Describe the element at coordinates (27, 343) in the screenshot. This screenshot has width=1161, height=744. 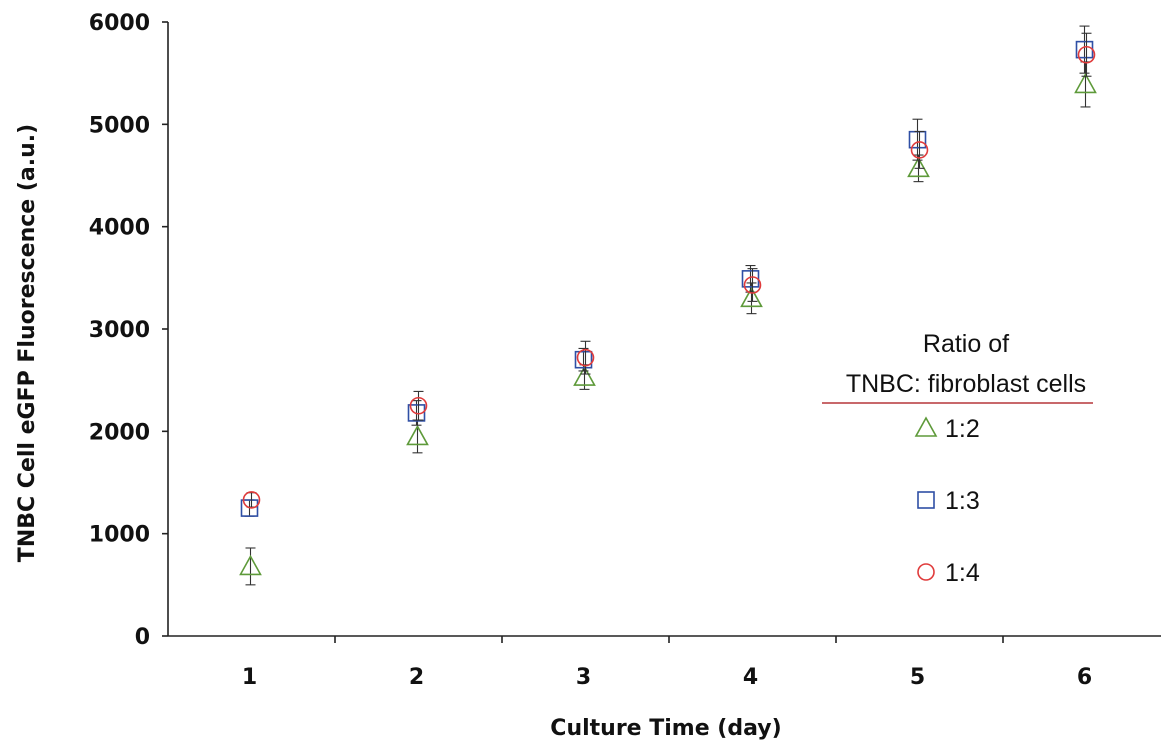
I see `y-axis-title: TNBC Cell eGFP Fluorescence (a.u.)` at that location.